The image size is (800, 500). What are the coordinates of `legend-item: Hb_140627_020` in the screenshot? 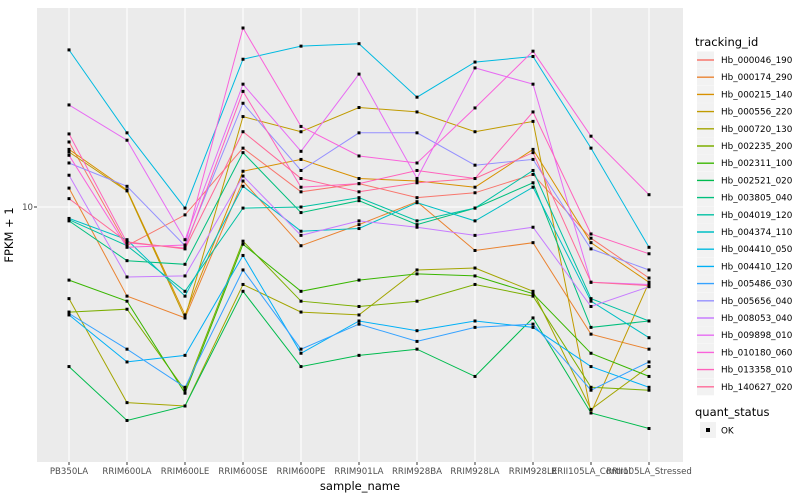 It's located at (745, 387).